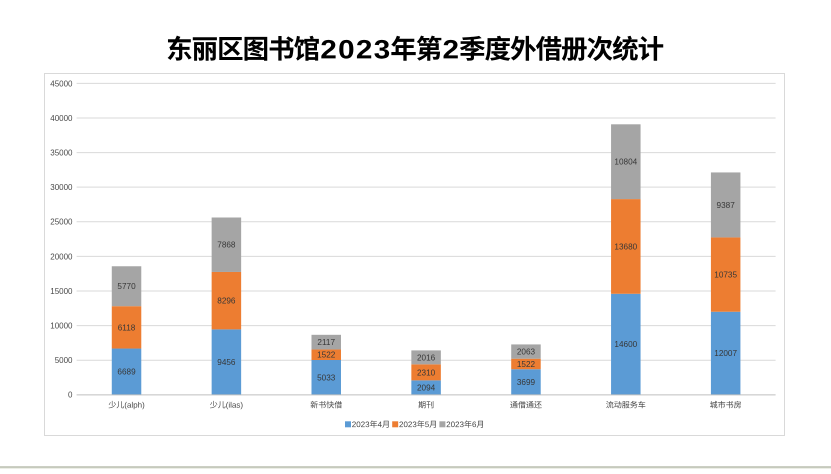 The image size is (831, 474). Describe the element at coordinates (61, 118) in the screenshot. I see `svg-text: 40000` at that location.